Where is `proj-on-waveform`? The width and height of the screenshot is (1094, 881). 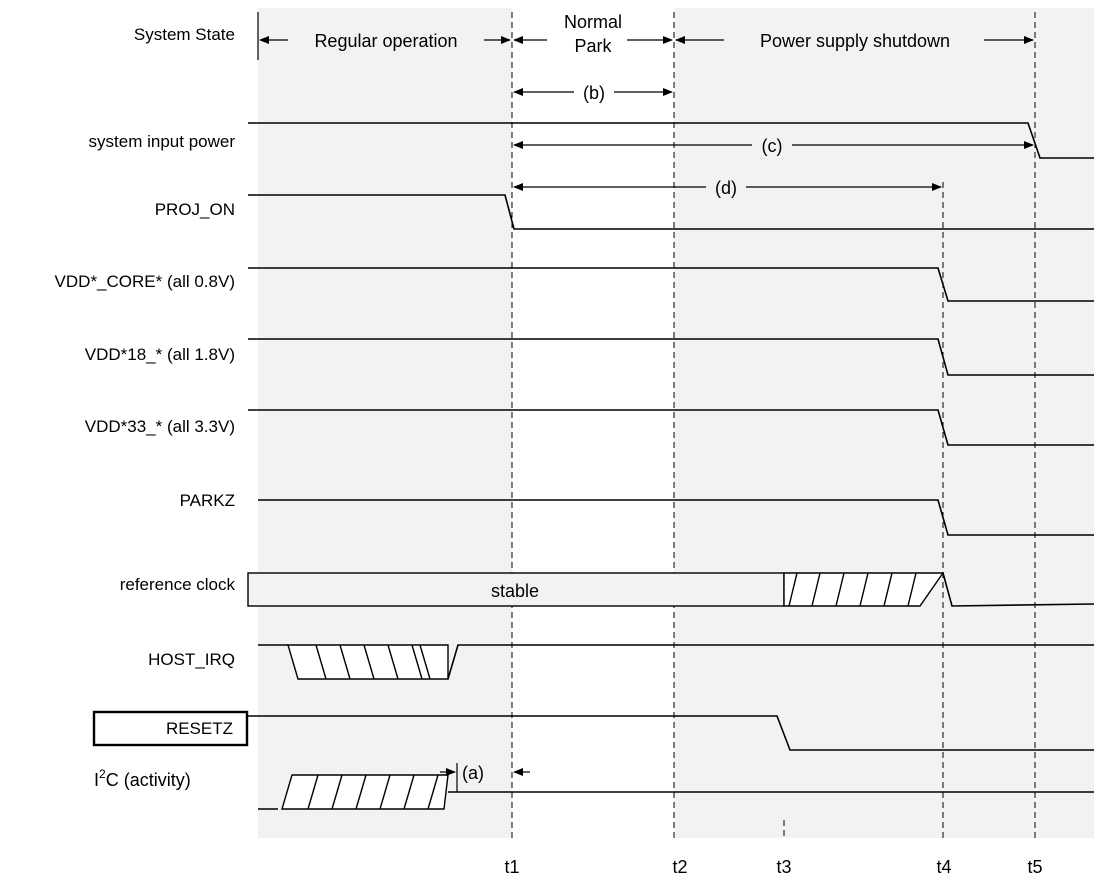
proj-on-waveform is located at coordinates (671, 212).